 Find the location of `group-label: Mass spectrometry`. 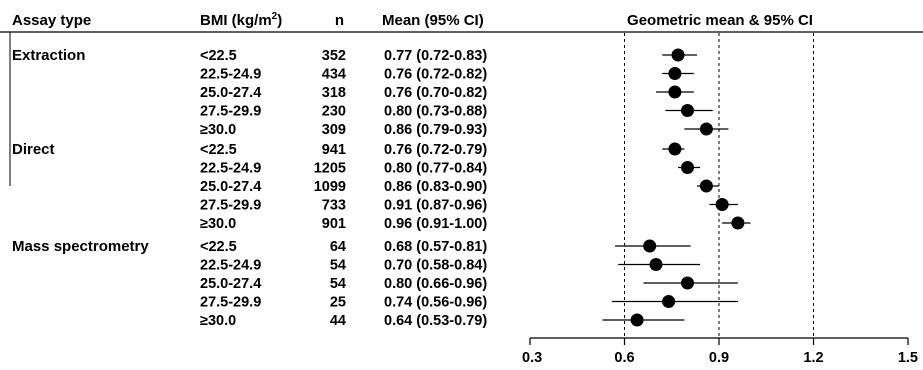

group-label: Mass spectrometry is located at coordinates (80, 246).